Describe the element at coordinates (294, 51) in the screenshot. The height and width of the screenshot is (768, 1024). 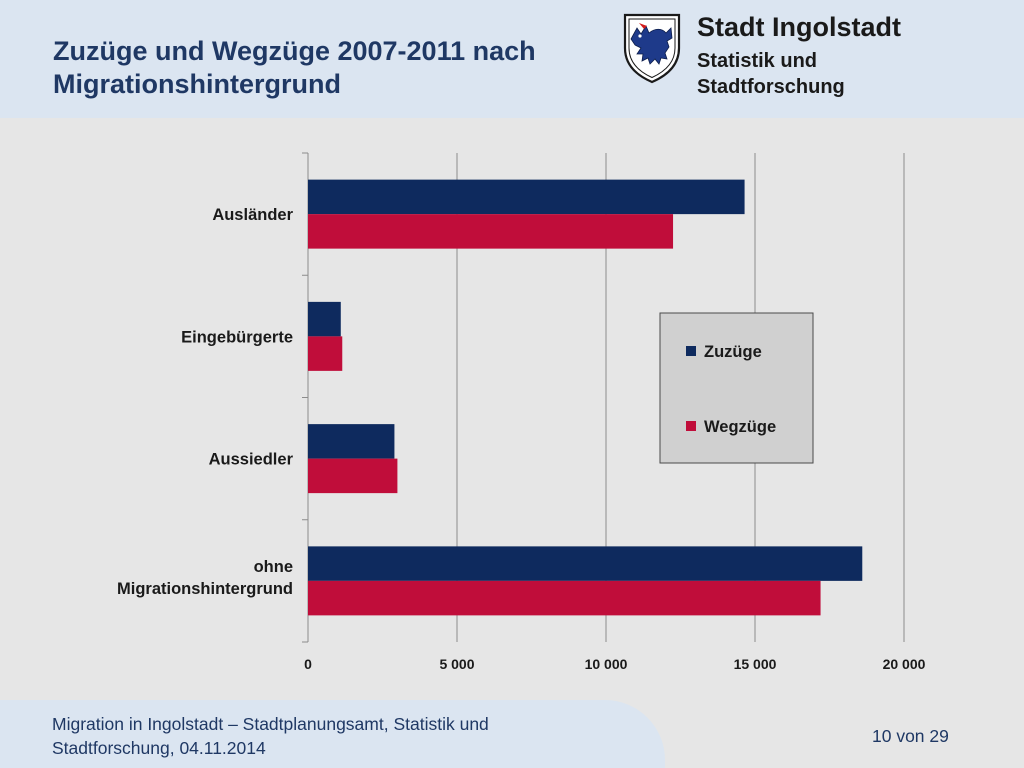
I see `page-title-line-1: Zuzüge und Wegzüge 2007-2011 nach` at that location.